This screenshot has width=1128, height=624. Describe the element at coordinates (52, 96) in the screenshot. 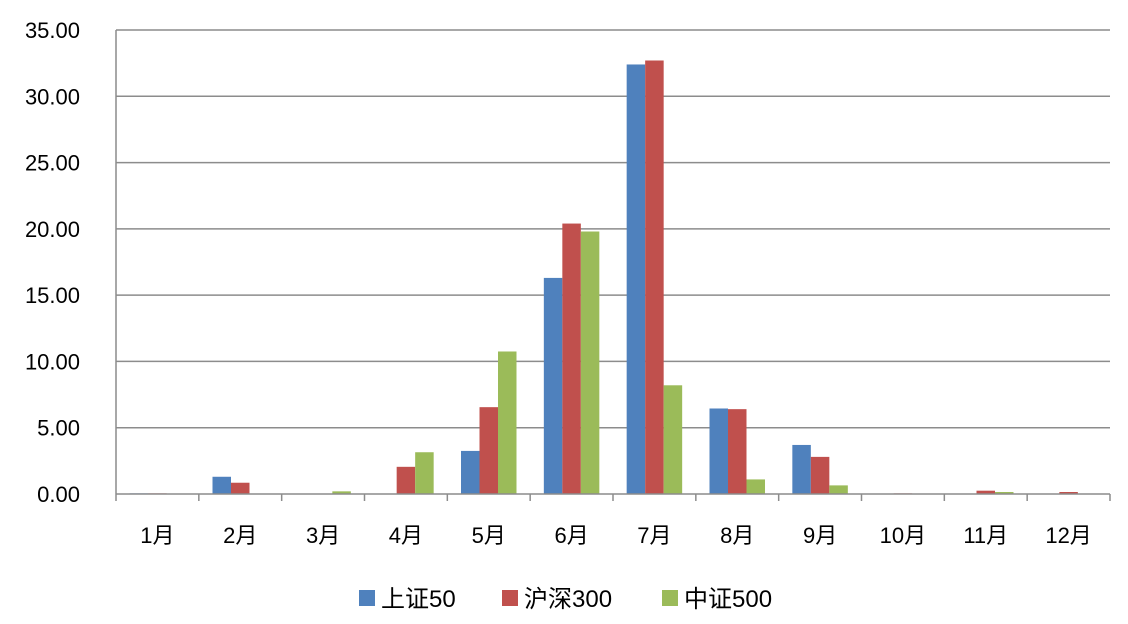

I see `y-tick-label: 30.00` at that location.